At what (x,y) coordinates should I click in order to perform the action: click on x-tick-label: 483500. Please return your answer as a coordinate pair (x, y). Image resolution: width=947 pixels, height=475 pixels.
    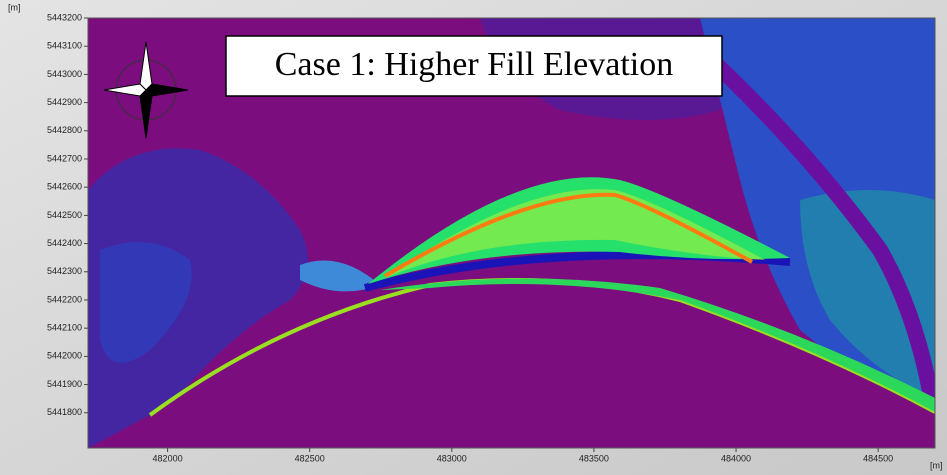
    Looking at the image, I should click on (594, 458).